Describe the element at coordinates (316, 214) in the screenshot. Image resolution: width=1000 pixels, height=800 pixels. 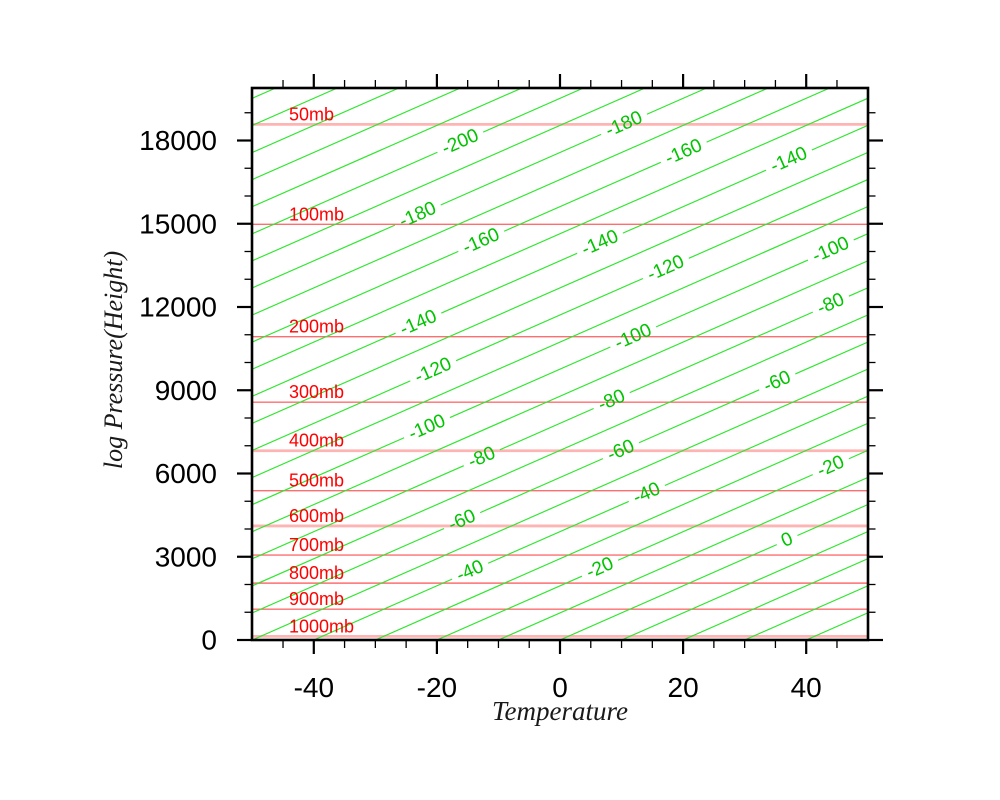
I see `isobar-label: 100mb` at that location.